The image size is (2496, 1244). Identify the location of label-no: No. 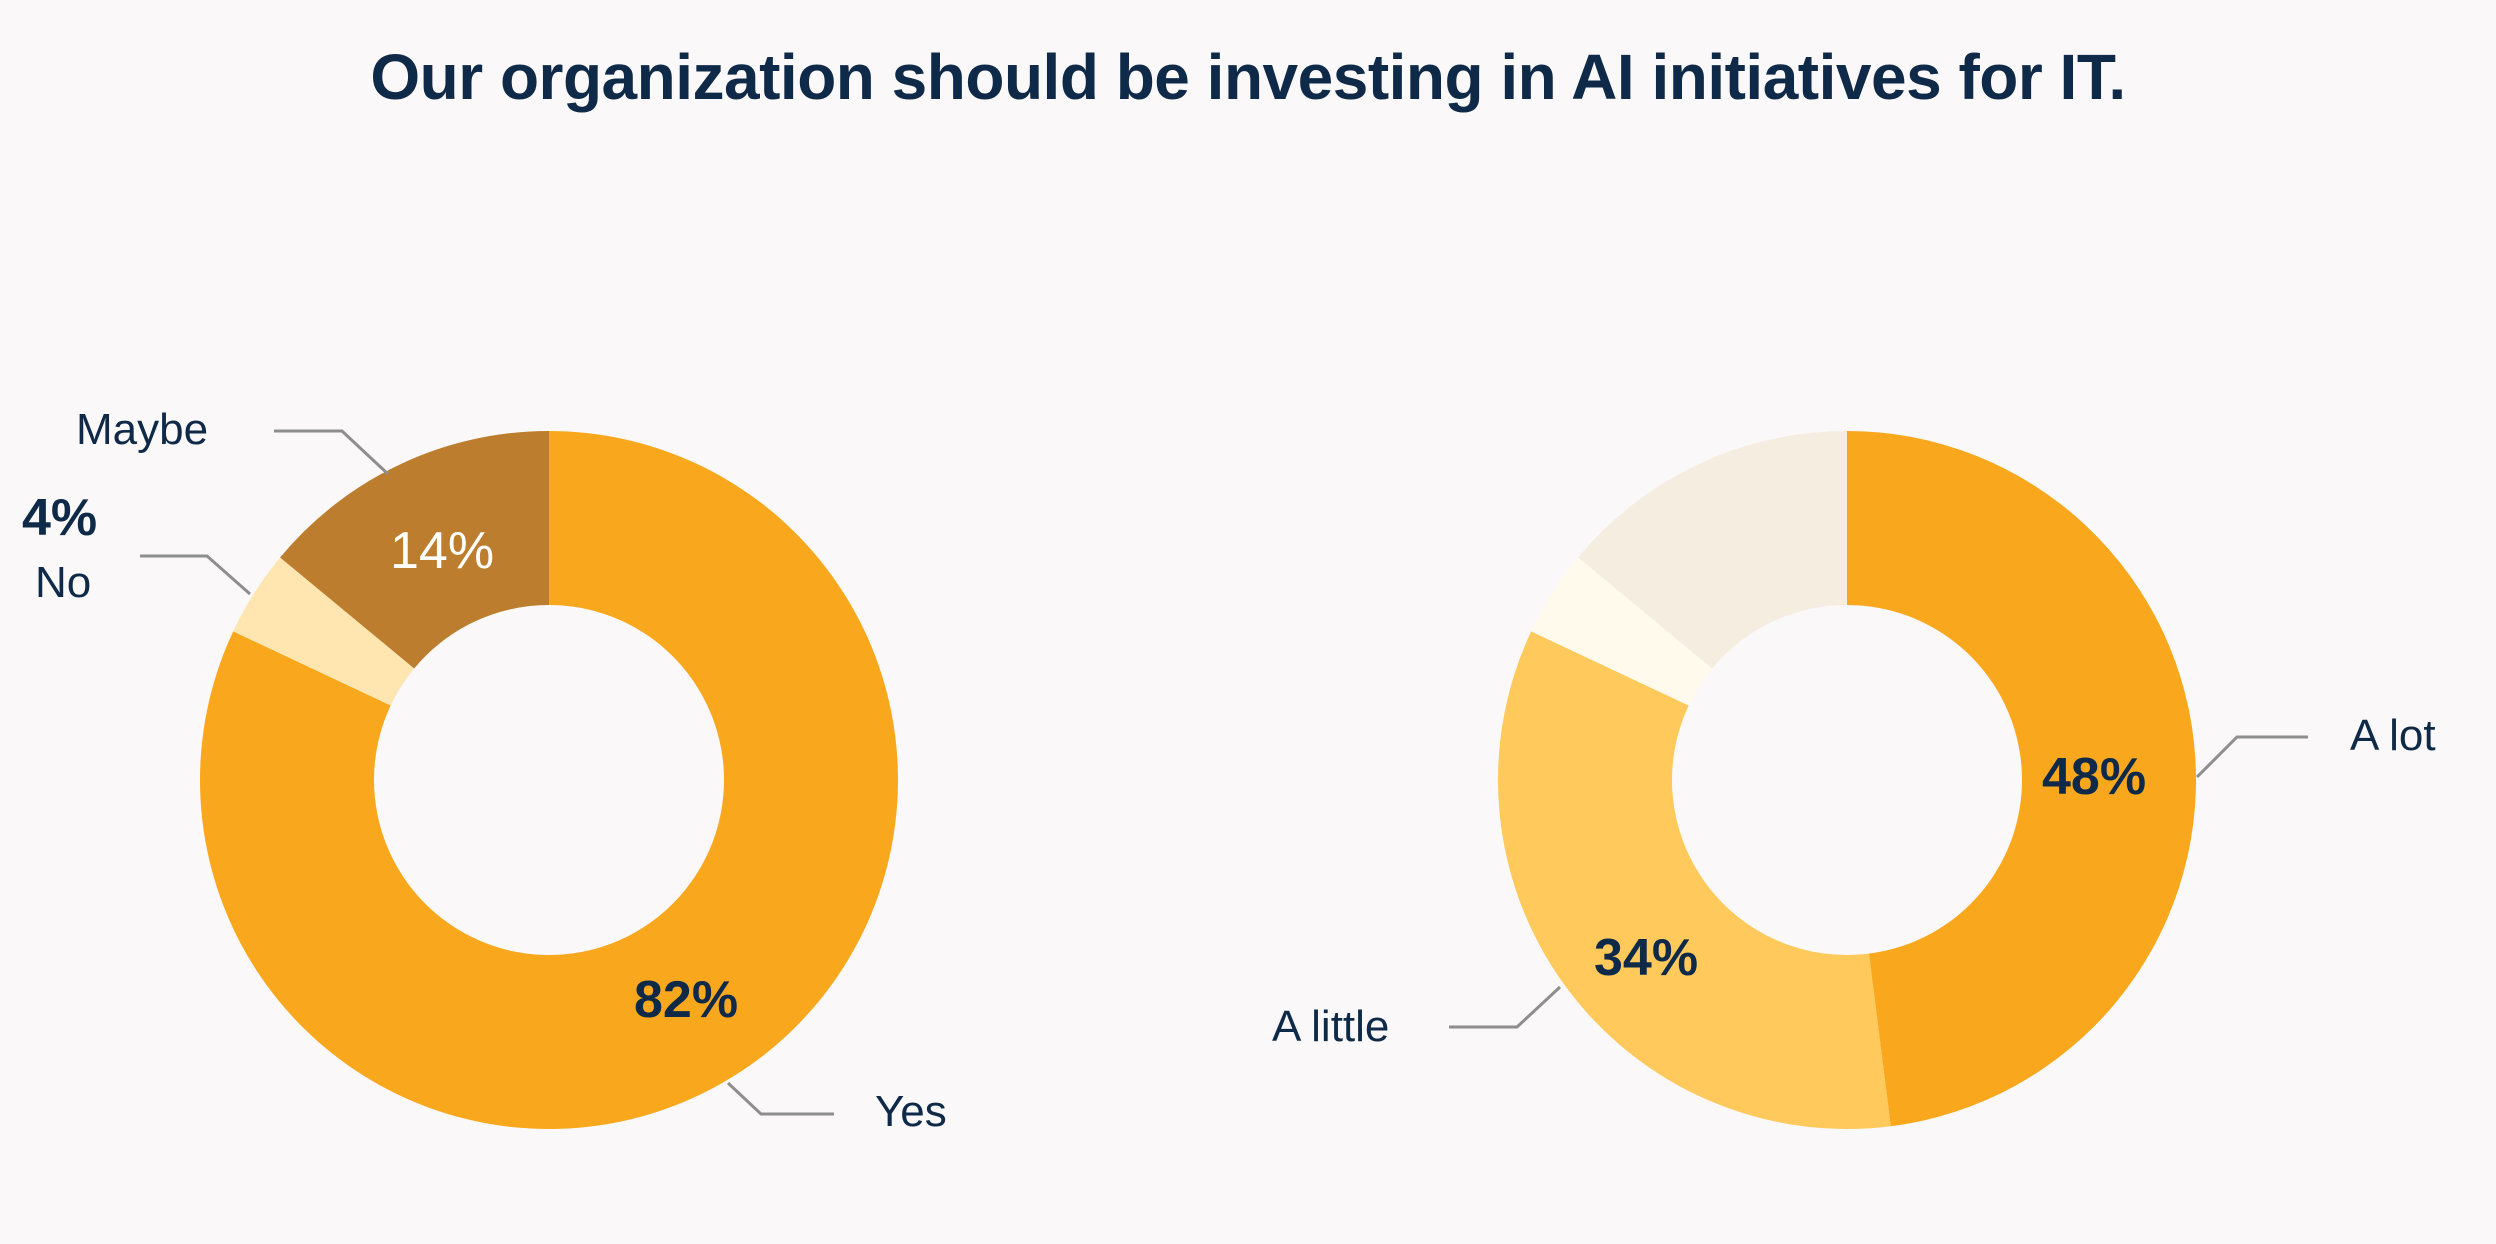
(63, 582).